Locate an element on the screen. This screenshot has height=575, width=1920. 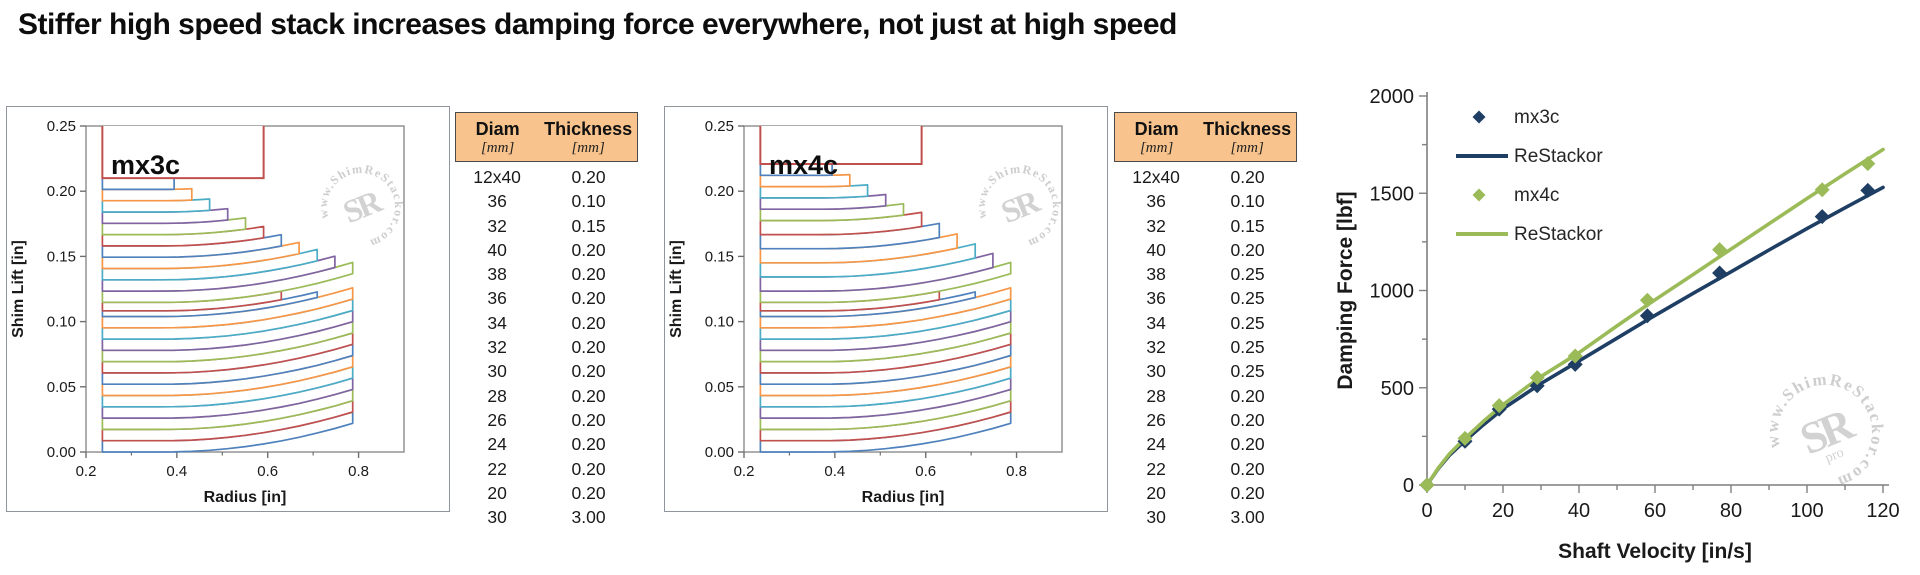
table-row: 12x40 0.20 is located at coordinates (1205, 177).